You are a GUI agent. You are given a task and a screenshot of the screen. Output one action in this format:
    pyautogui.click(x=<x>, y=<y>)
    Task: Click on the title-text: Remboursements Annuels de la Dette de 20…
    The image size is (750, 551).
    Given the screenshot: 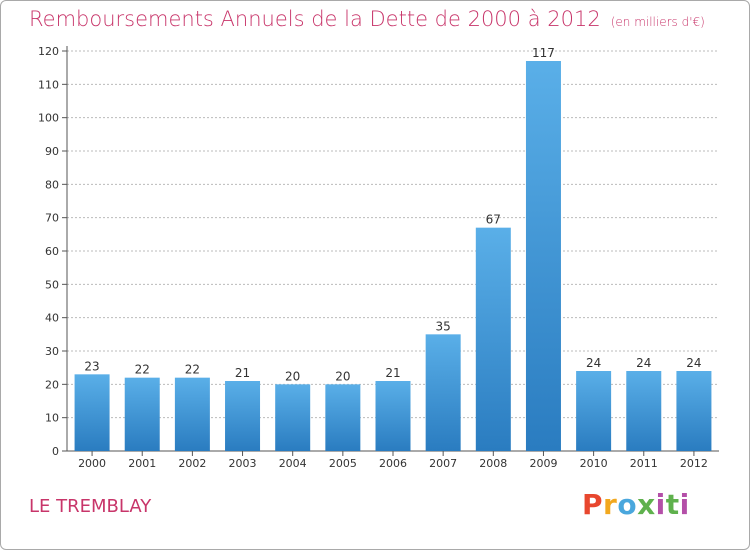 What is the action you would take?
    pyautogui.click(x=315, y=19)
    